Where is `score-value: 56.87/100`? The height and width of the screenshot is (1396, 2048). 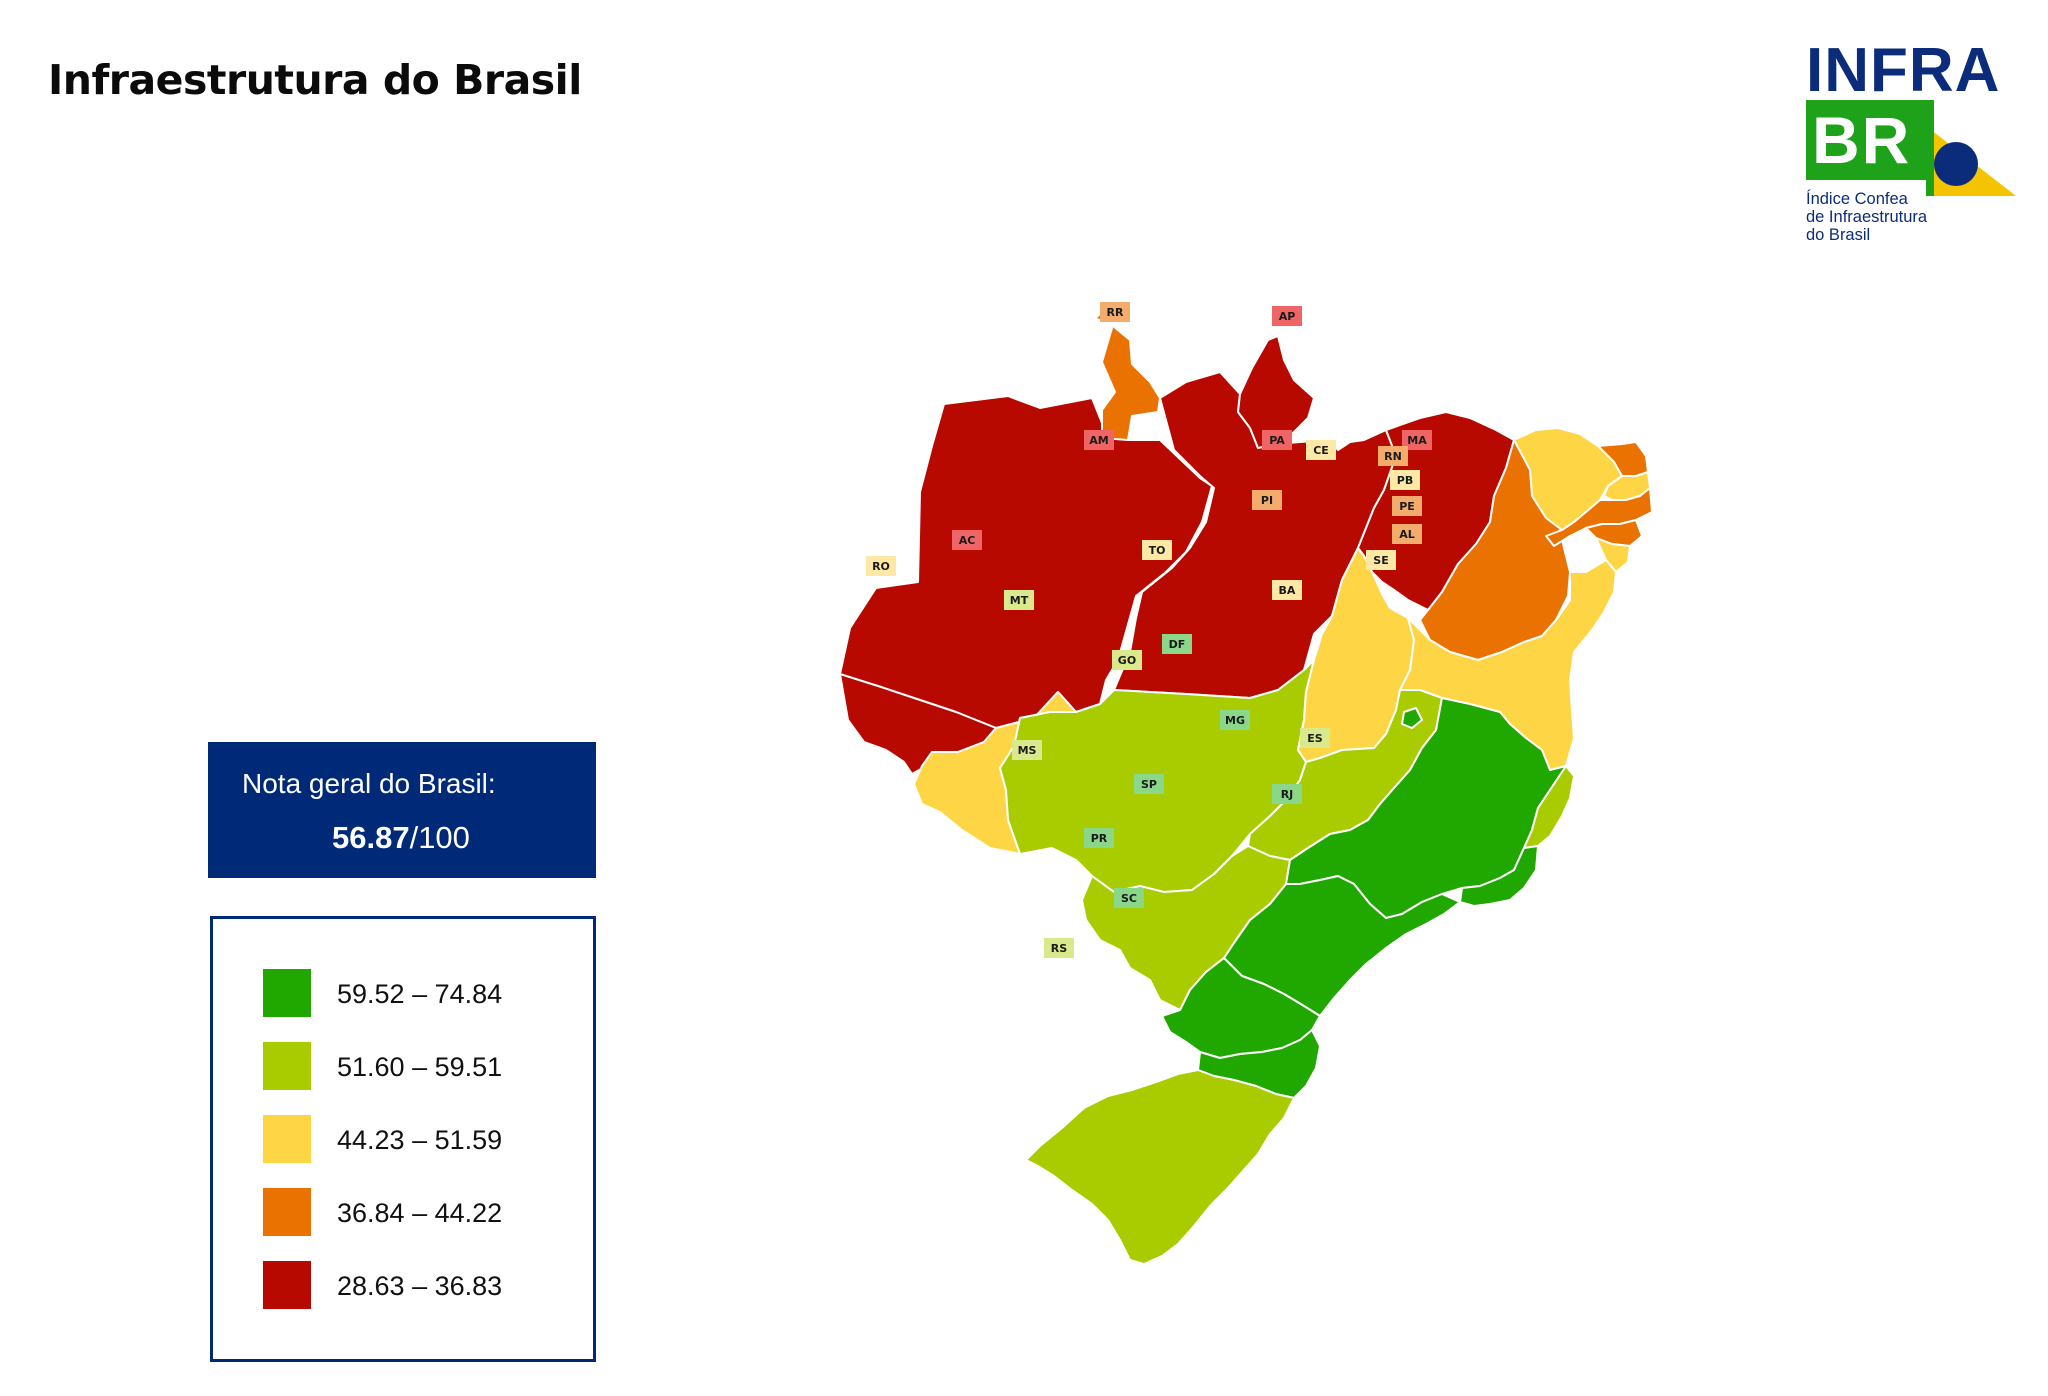 score-value: 56.87/100 is located at coordinates (401, 838).